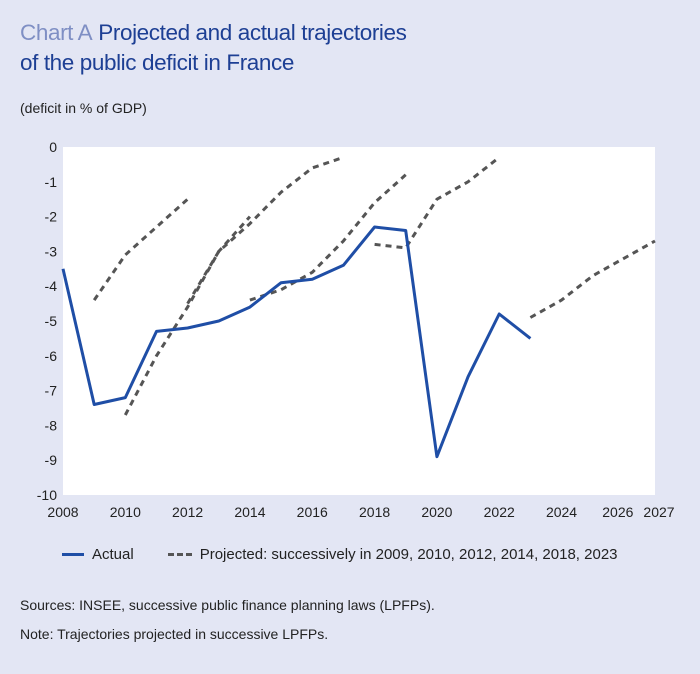 The height and width of the screenshot is (674, 700). Describe the element at coordinates (51, 251) in the screenshot. I see `y-tick-label: -3` at that location.